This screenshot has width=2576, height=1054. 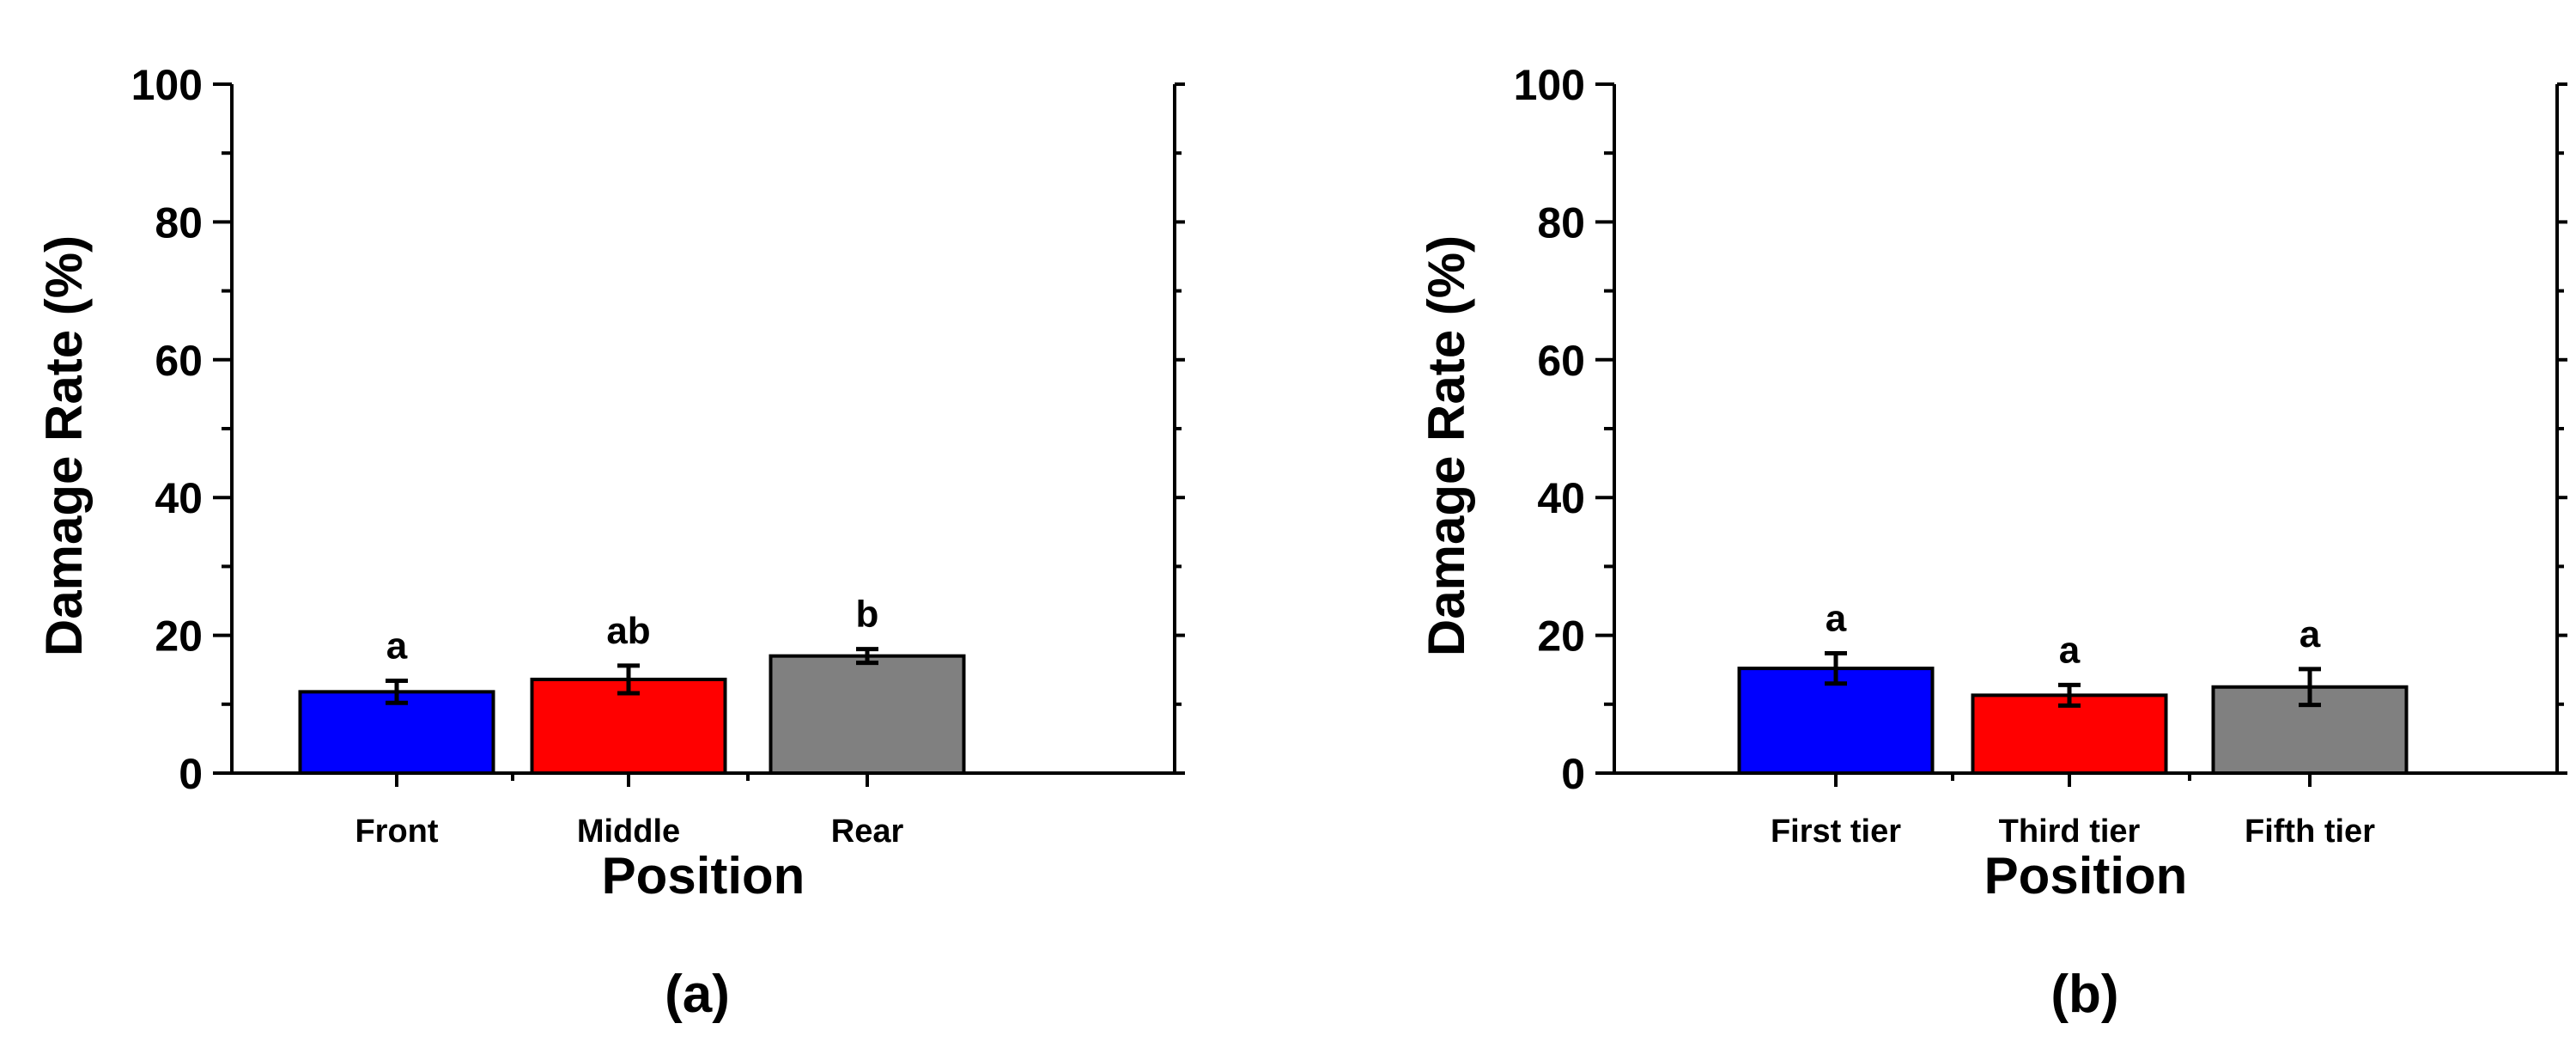 I want to click on significance-label-2: a, so click(x=2070, y=650).